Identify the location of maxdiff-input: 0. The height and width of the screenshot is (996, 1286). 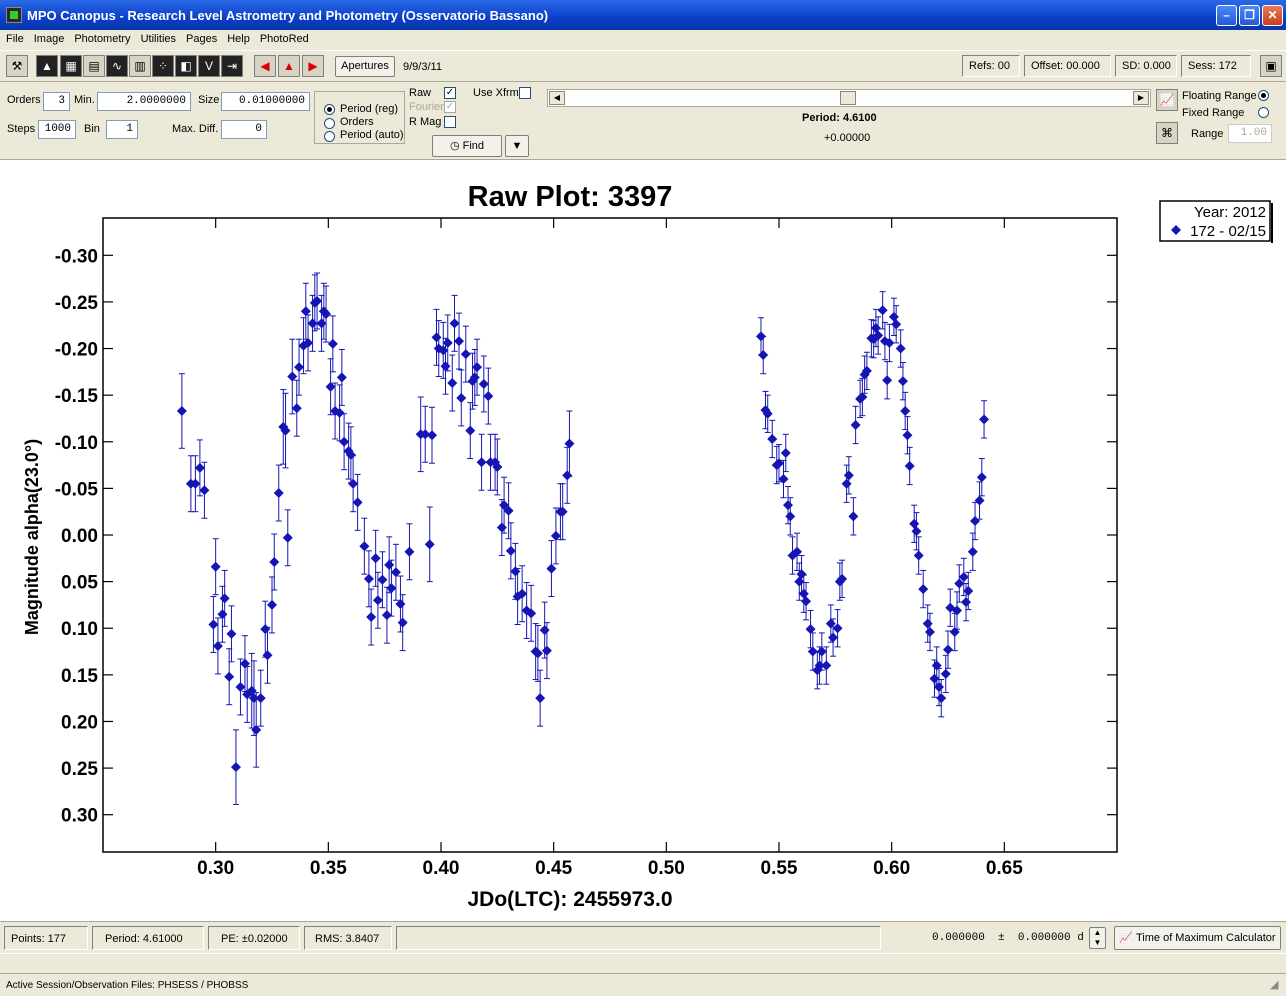
(244, 129).